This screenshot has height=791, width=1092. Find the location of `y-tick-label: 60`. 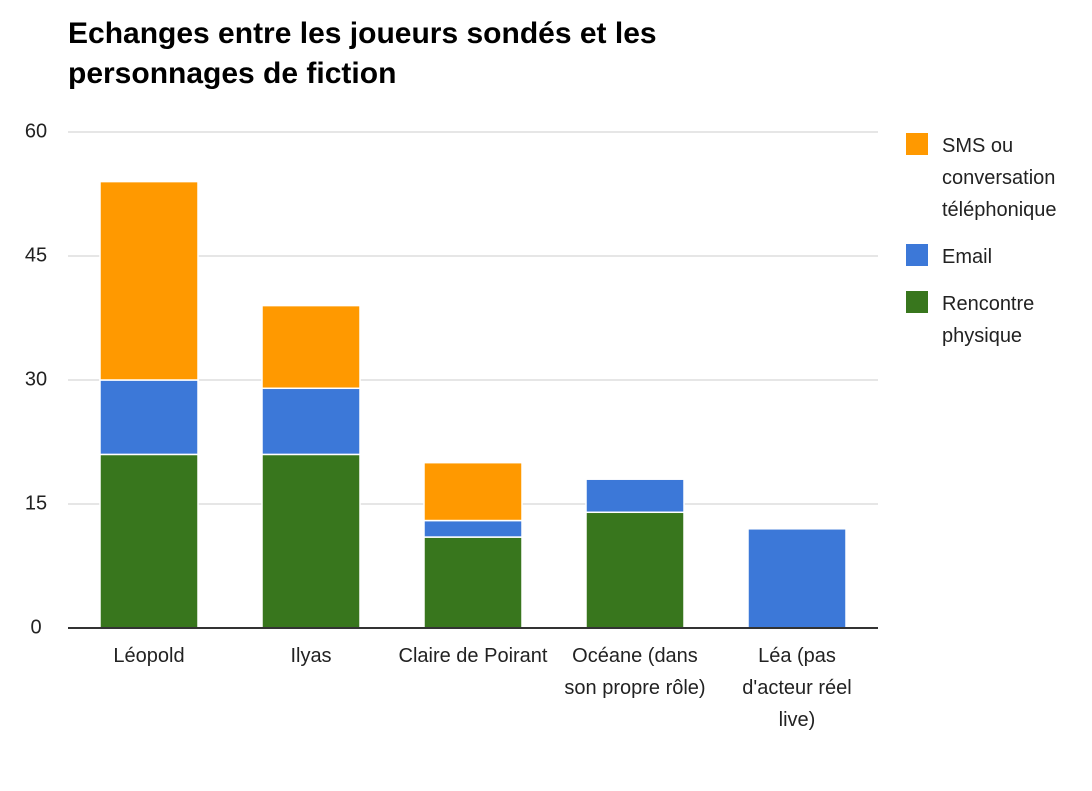

y-tick-label: 60 is located at coordinates (36, 131).